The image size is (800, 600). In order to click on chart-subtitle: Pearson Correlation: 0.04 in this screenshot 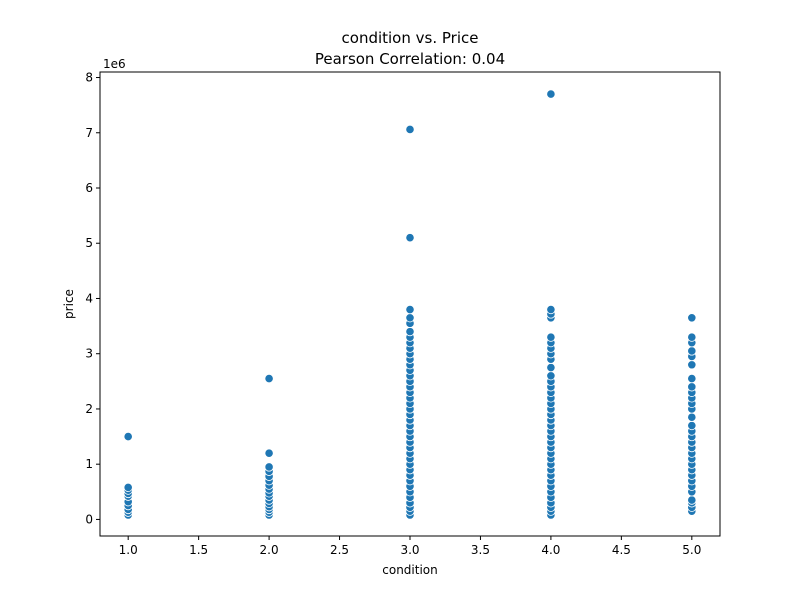, I will do `click(410, 59)`.